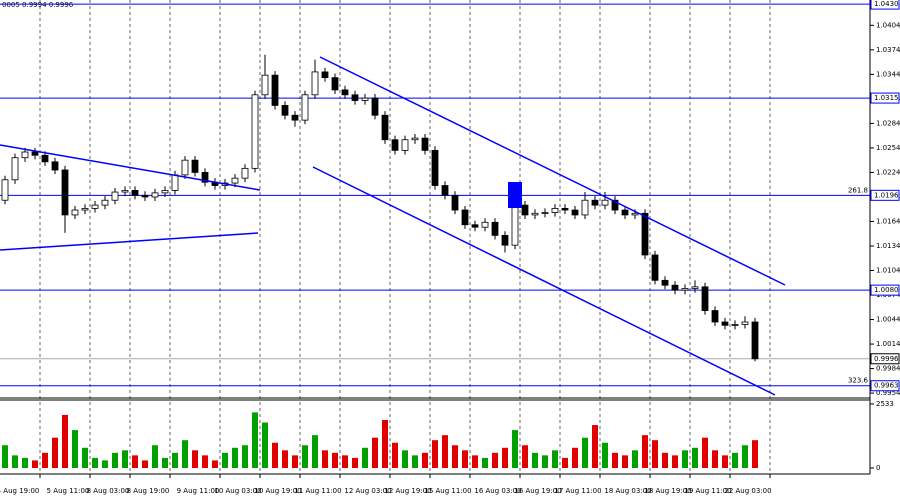  Describe the element at coordinates (515, 195) in the screenshot. I see `signal-box` at that location.